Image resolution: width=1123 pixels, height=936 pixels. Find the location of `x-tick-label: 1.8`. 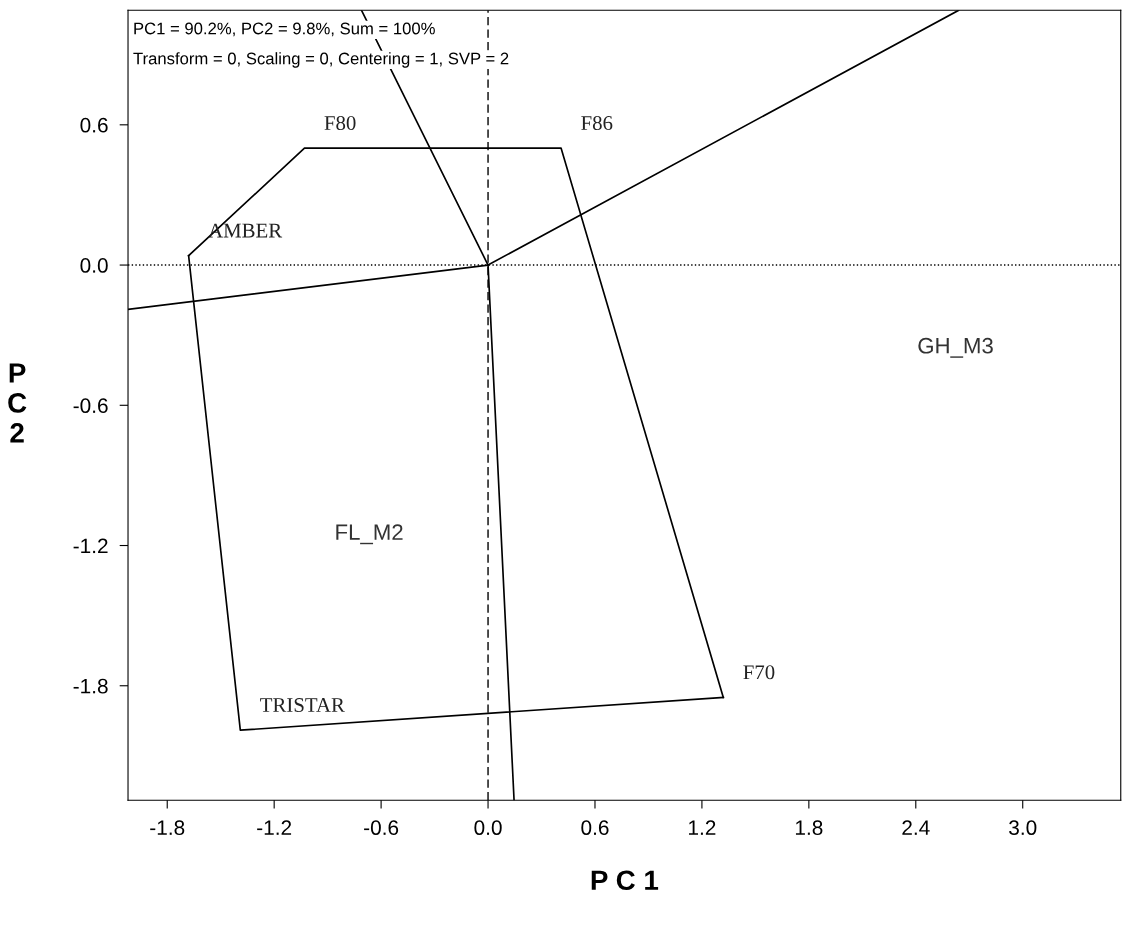

x-tick-label: 1.8 is located at coordinates (809, 828).